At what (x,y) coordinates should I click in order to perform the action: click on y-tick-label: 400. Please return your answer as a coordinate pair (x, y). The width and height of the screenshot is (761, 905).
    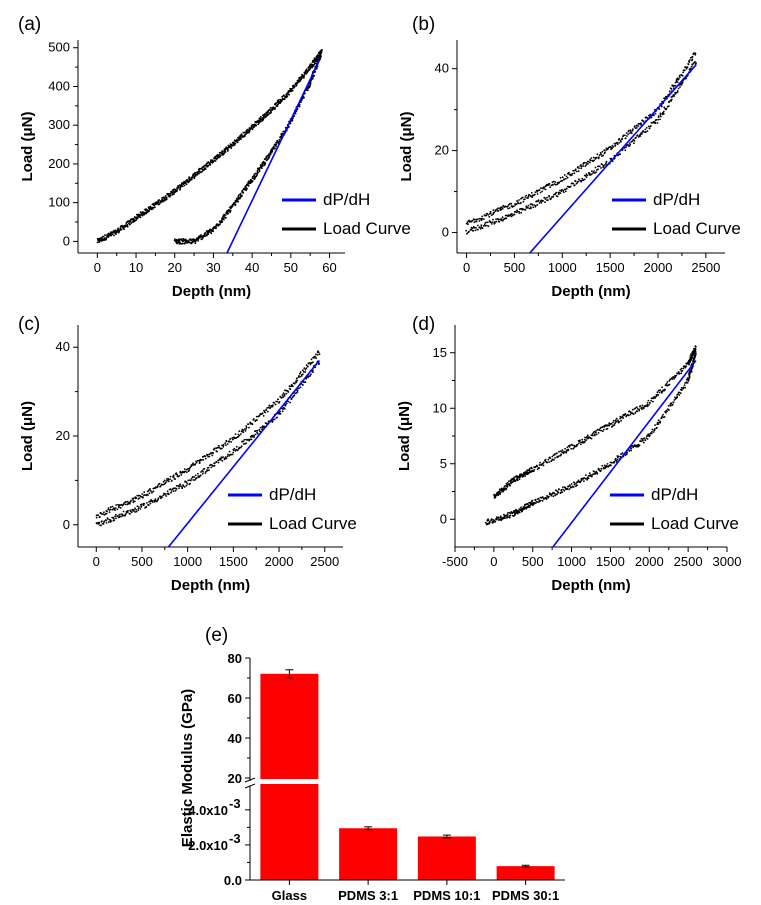
    Looking at the image, I should click on (59, 85).